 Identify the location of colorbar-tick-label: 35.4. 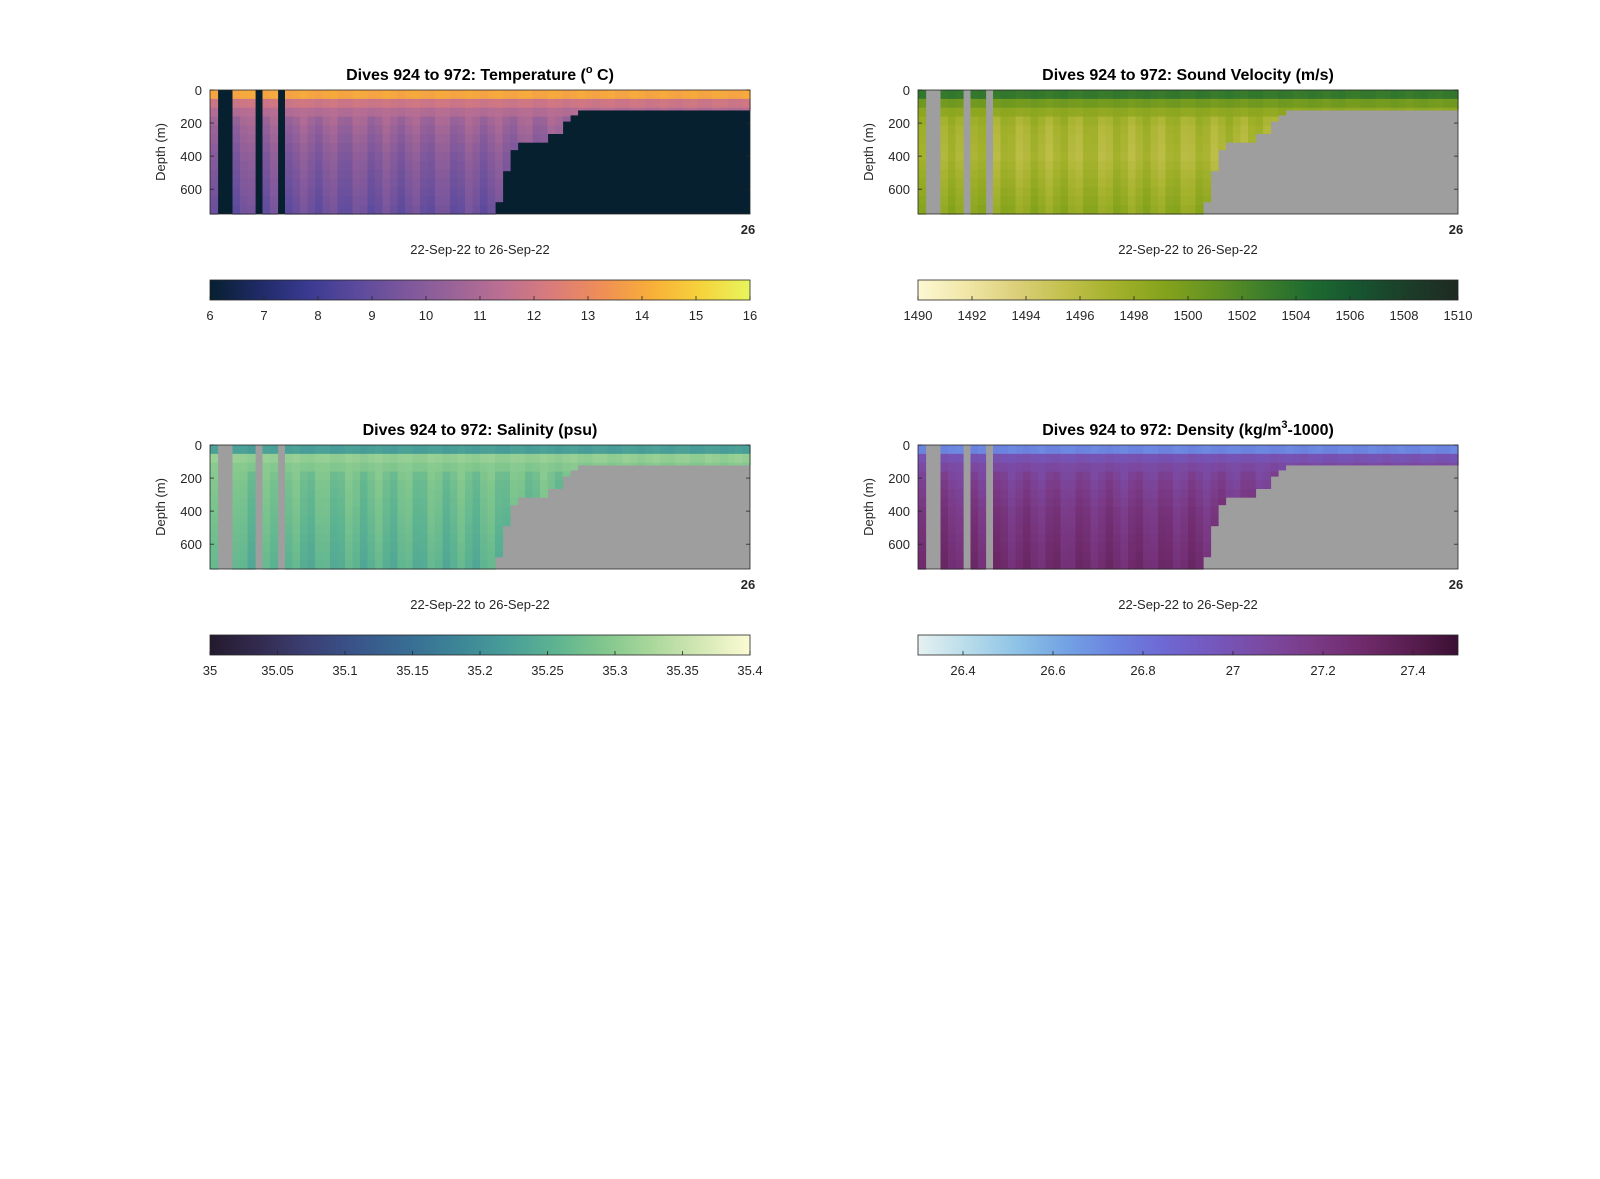
(749, 670).